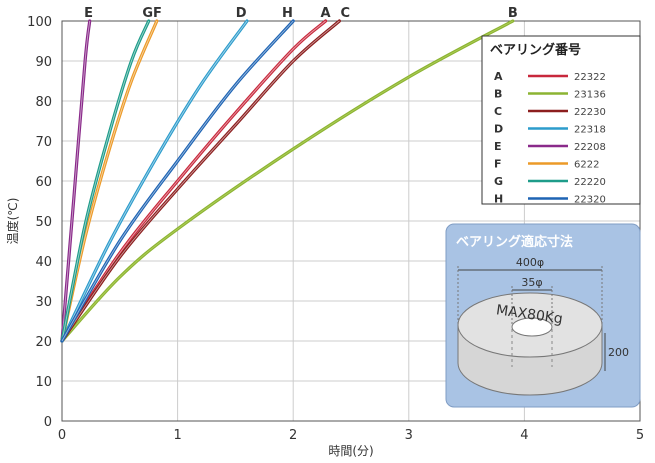 The image size is (655, 463). I want to click on x-tick-label: 1, so click(177, 435).